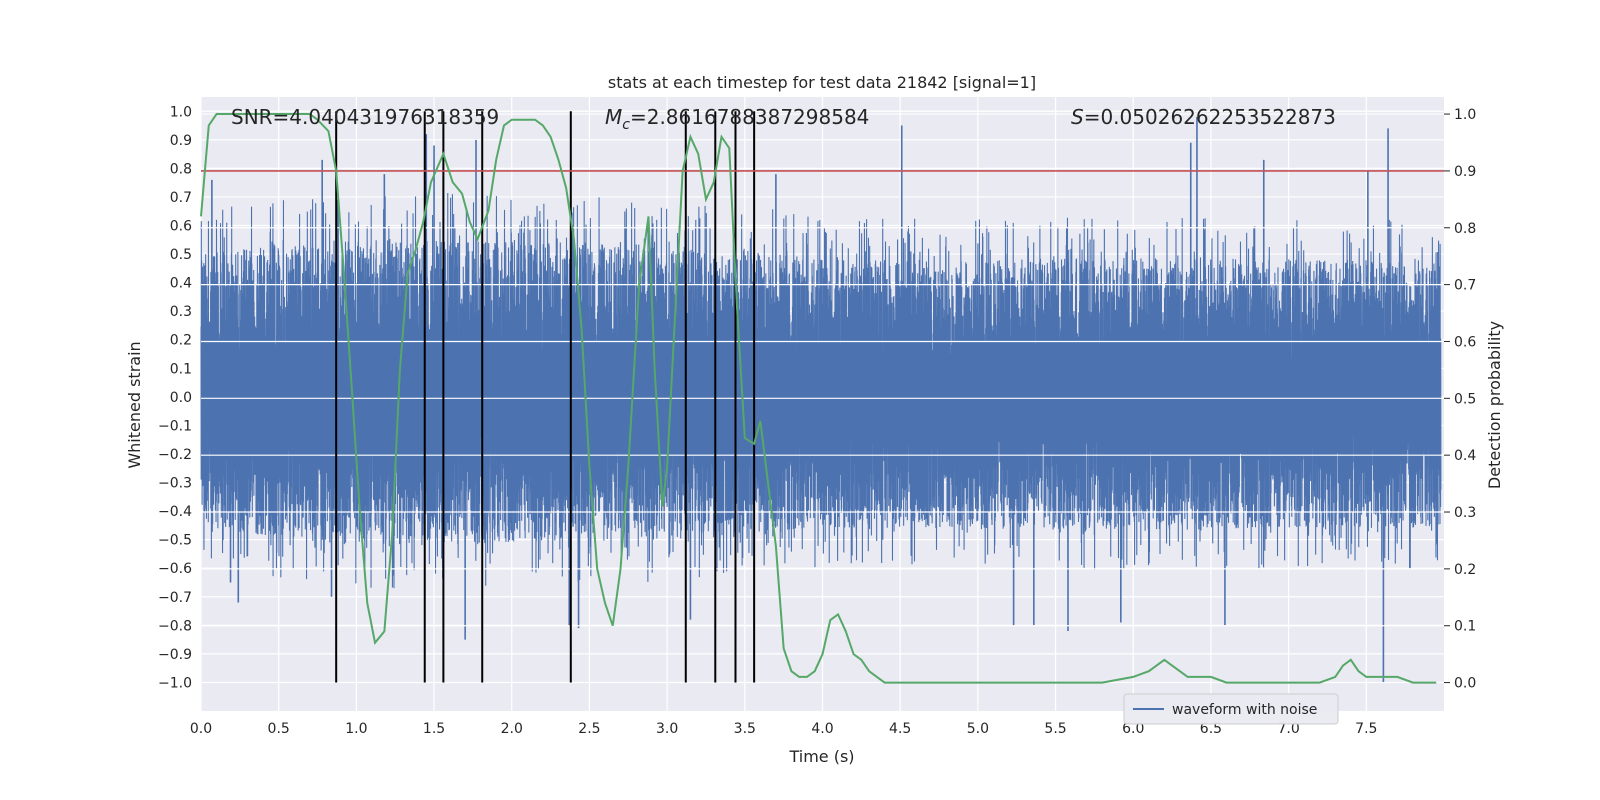 This screenshot has width=1600, height=800. Describe the element at coordinates (822, 729) in the screenshot. I see `x-tick-label: 4.0` at that location.